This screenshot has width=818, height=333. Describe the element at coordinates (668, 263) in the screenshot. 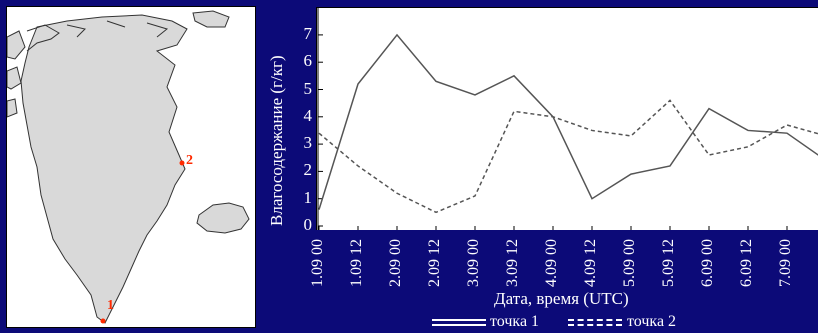

I see `x-tick-label: 5.09 12` at that location.